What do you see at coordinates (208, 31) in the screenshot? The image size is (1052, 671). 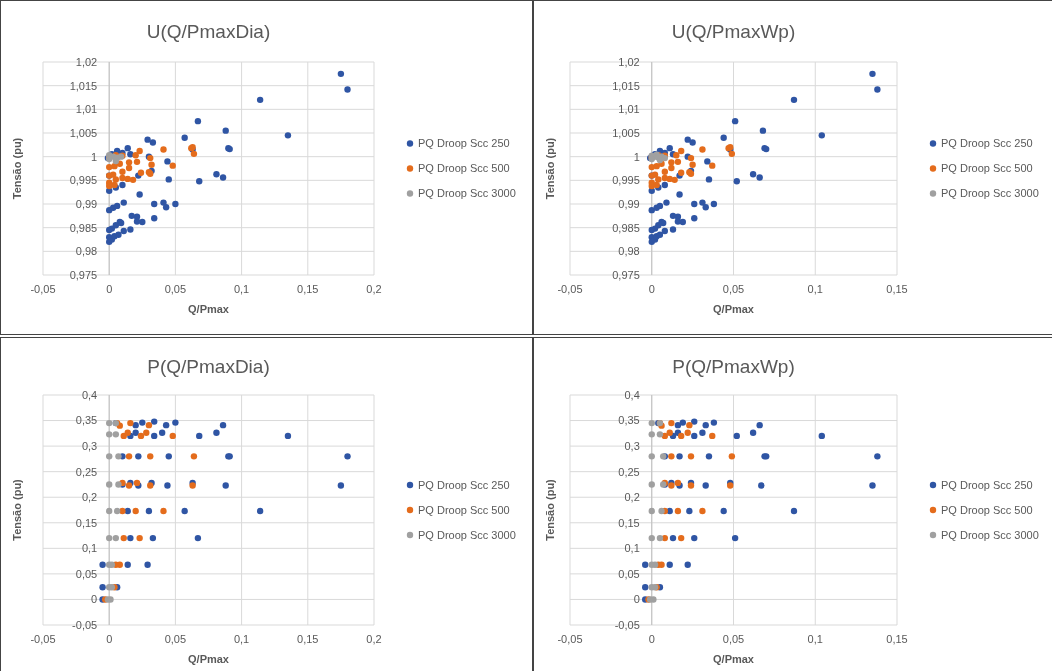 I see `chart-title: U(Q/PmaxDia)` at bounding box center [208, 31].